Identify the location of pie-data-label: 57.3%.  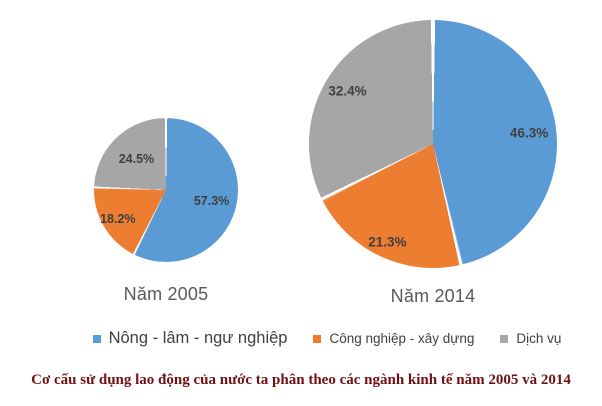
(211, 200).